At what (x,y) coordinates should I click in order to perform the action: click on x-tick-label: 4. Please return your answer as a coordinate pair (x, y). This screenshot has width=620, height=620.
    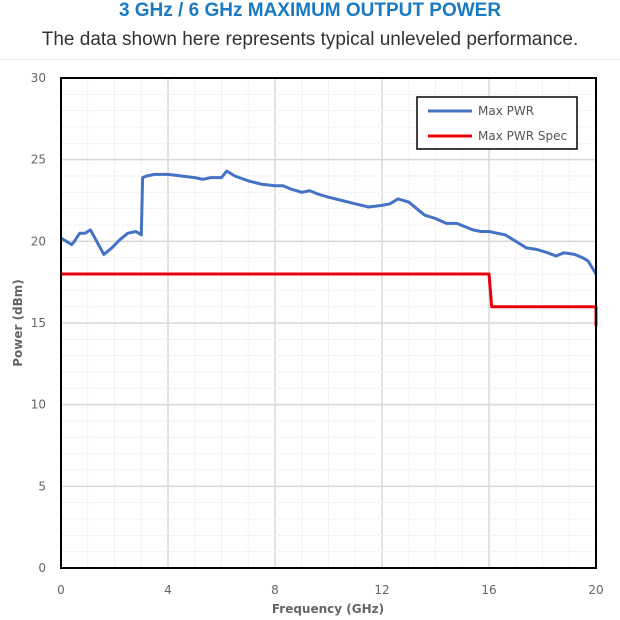
    Looking at the image, I should click on (168, 590).